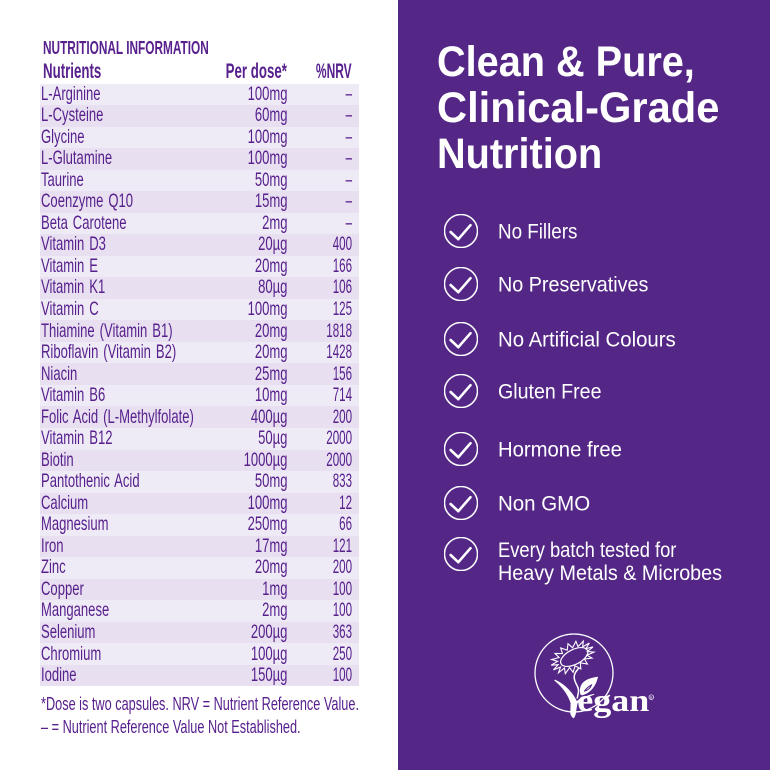 This screenshot has width=770, height=770. Describe the element at coordinates (613, 700) in the screenshot. I see `svg-text: egan` at that location.